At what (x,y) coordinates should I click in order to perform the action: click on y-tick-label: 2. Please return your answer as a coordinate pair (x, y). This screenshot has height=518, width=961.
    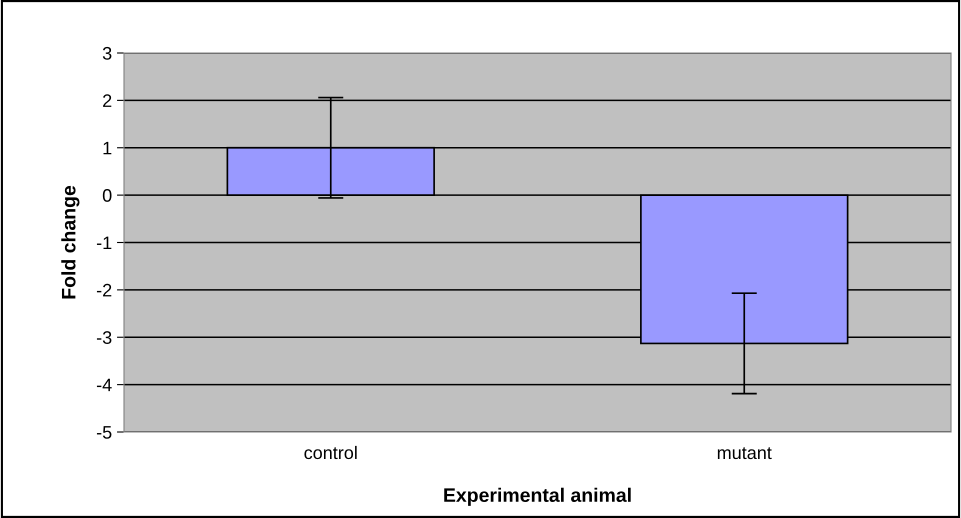
    Looking at the image, I should click on (107, 100).